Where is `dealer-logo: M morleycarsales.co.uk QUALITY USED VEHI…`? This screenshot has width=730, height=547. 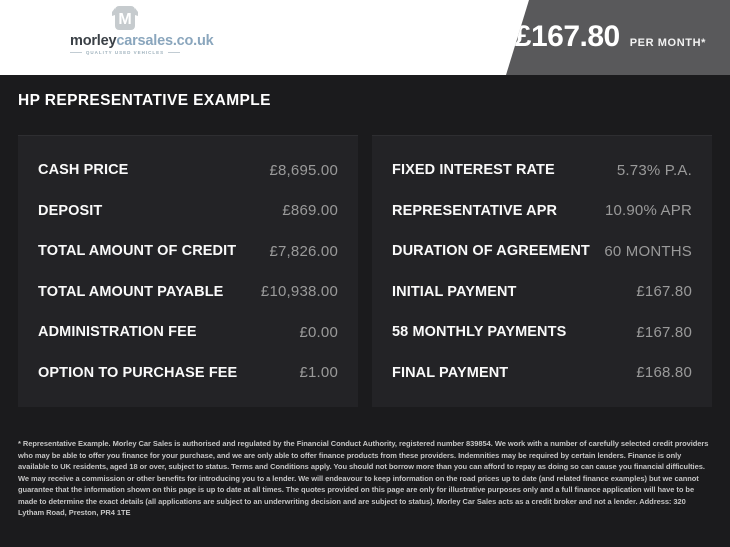 dealer-logo: M morleycarsales.co.uk QUALITY USED VEHI… is located at coordinates (142, 30).